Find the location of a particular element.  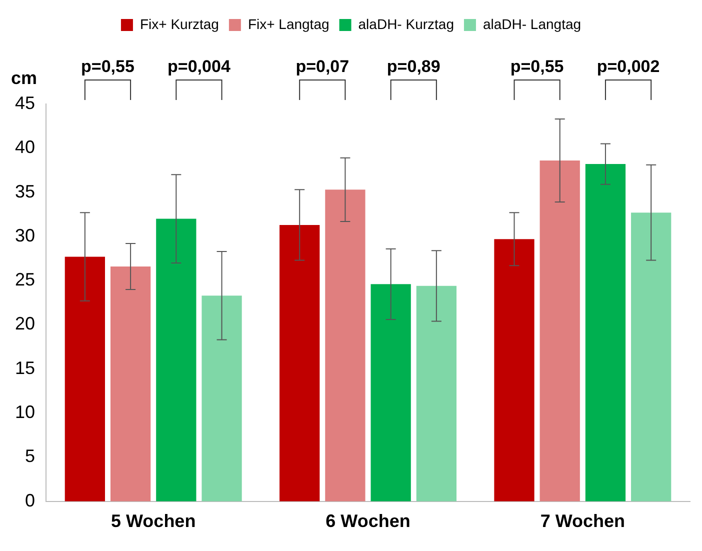

text: p=0,07 is located at coordinates (323, 66).